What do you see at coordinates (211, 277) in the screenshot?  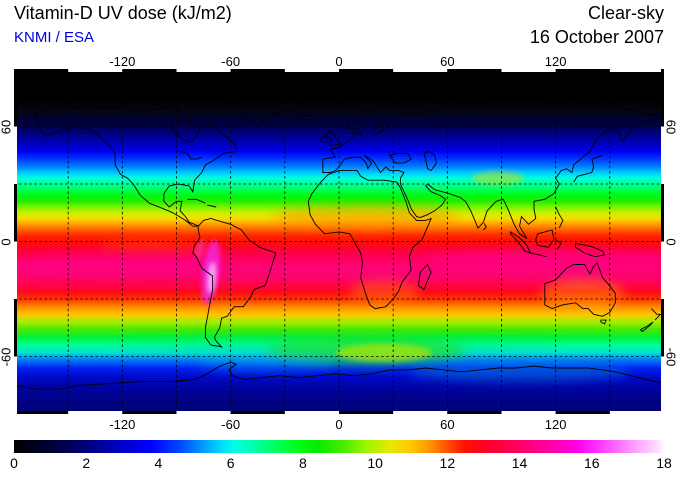 I see `andes-uv-maximum-core` at bounding box center [211, 277].